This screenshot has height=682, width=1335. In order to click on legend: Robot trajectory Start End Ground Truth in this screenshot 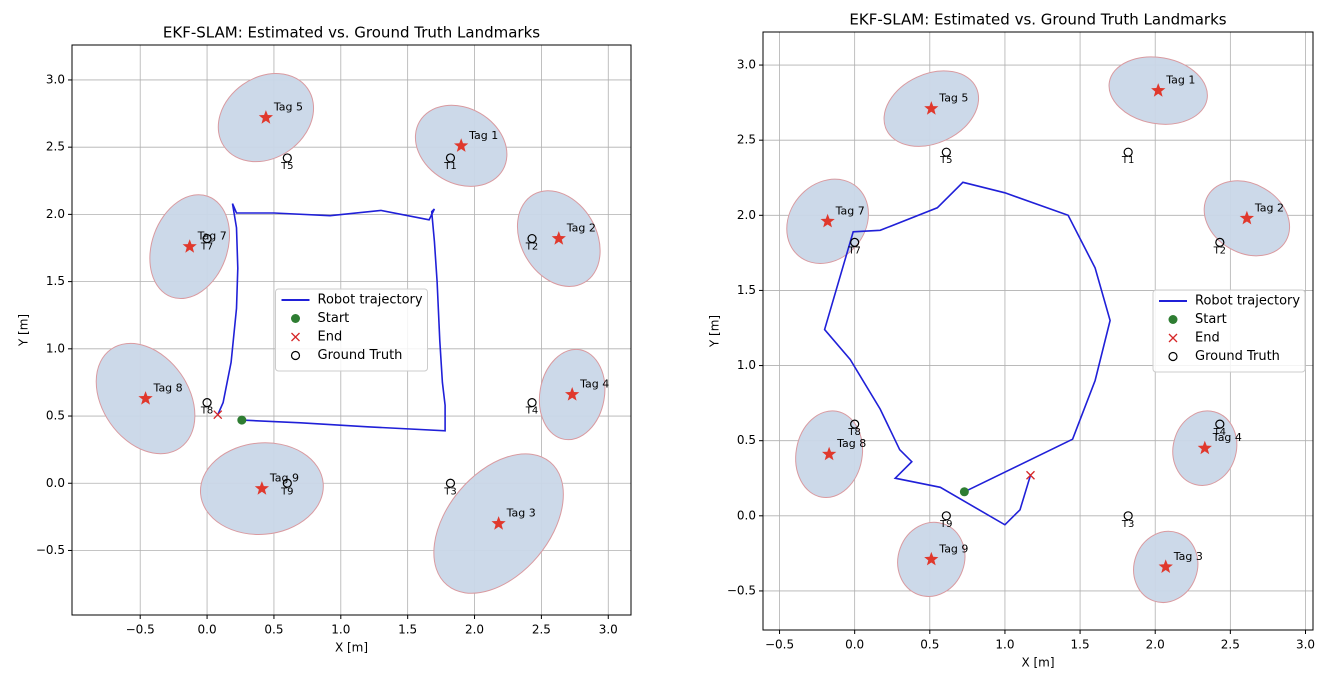, I will do `click(351, 330)`.